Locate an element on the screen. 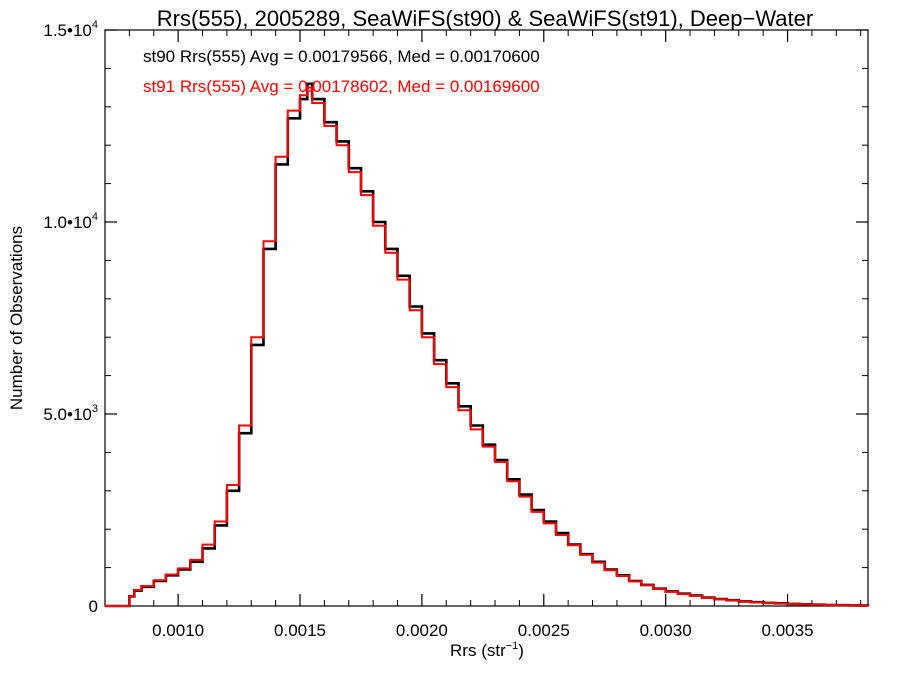 This screenshot has width=900, height=675. x-axis-title: Rrs (str−1) is located at coordinates (487, 650).